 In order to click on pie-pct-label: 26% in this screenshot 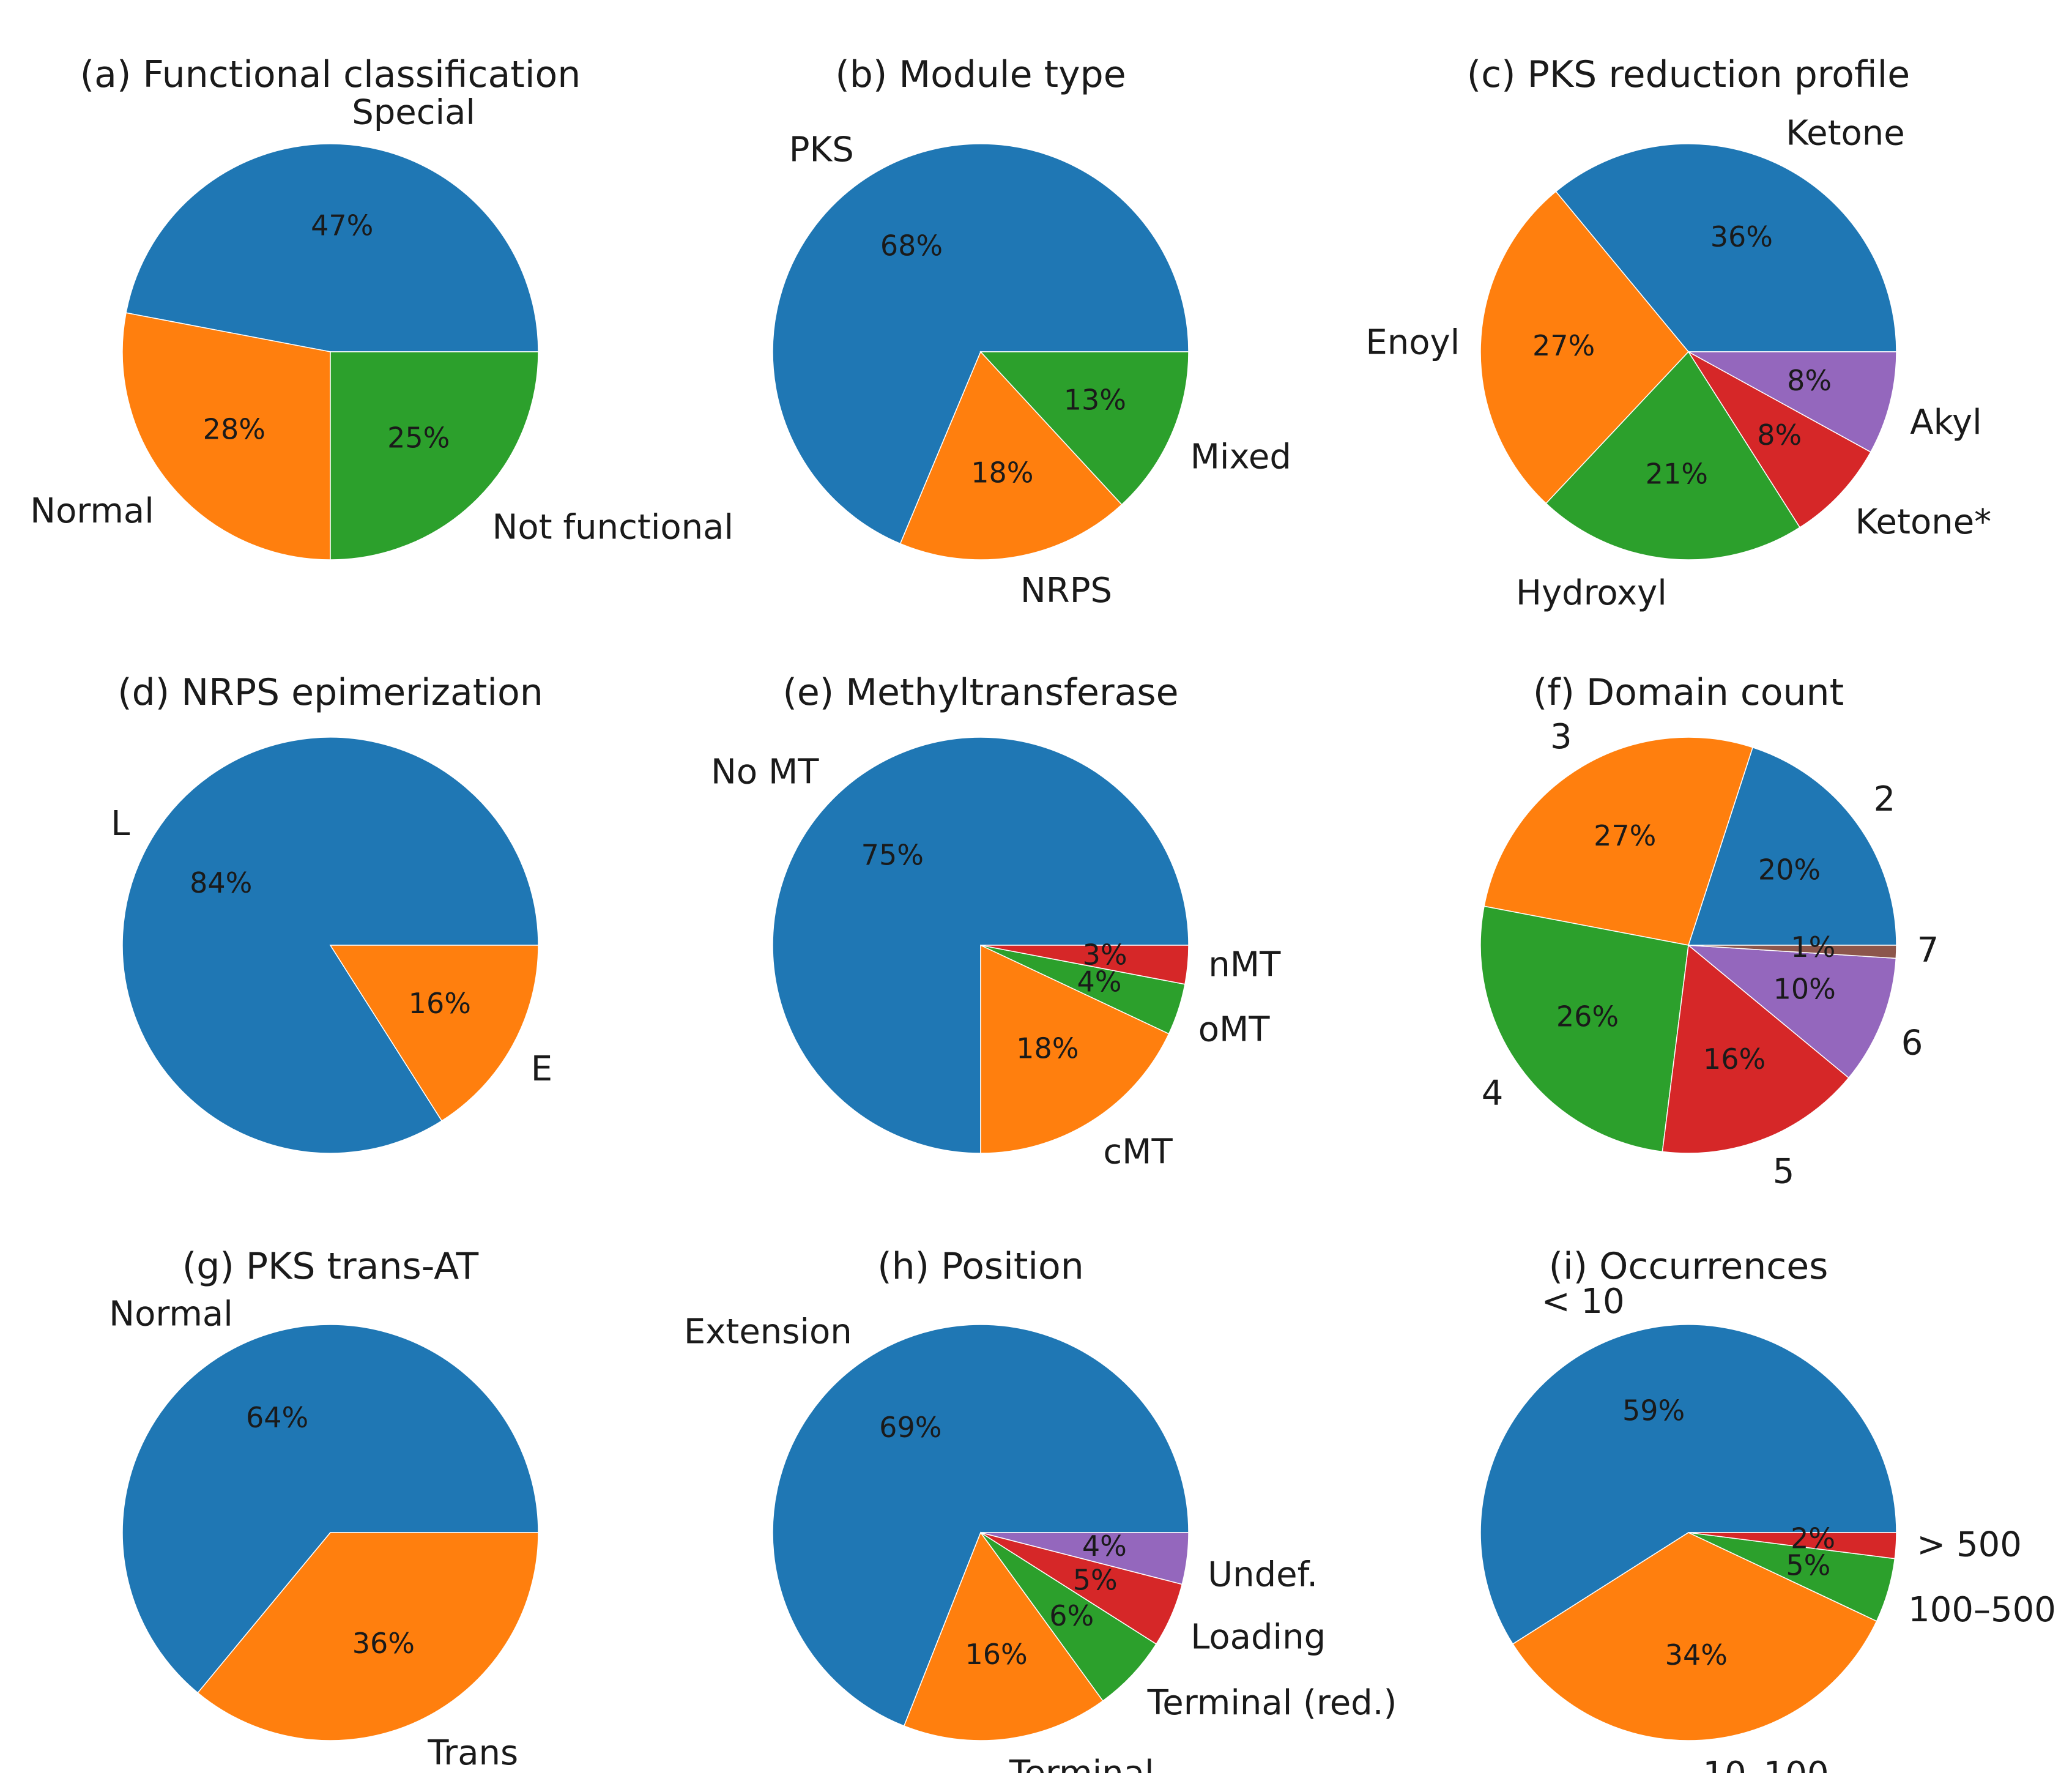, I will do `click(1588, 1017)`.